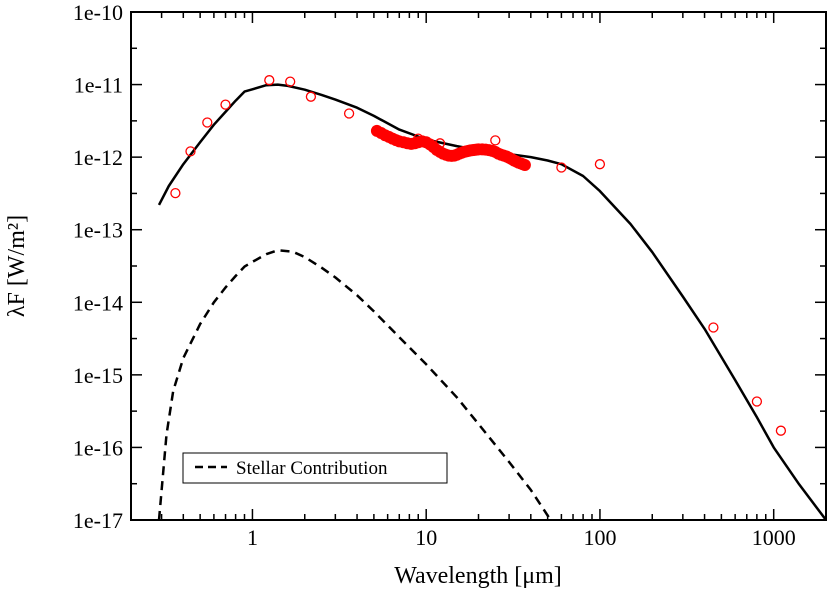 The width and height of the screenshot is (830, 589). Describe the element at coordinates (98, 447) in the screenshot. I see `y-tick-label: 1e-16` at that location.